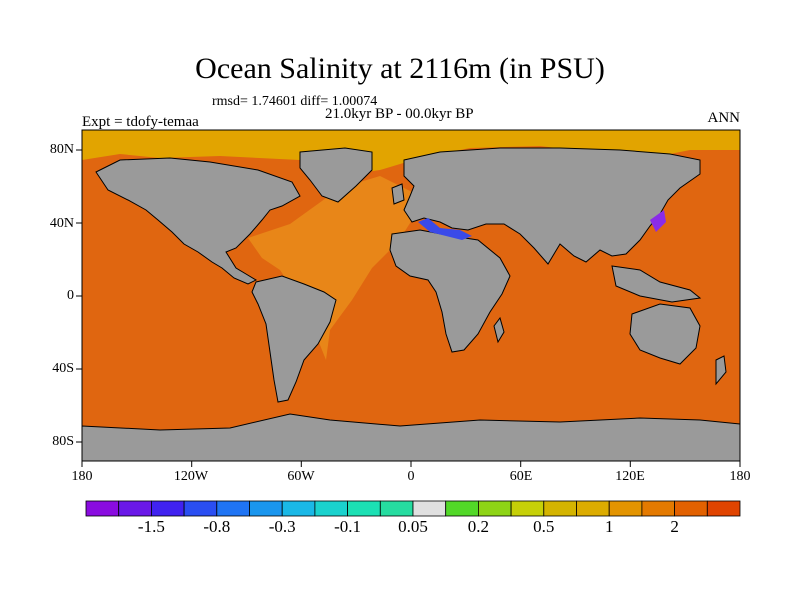 Image resolution: width=800 pixels, height=600 pixels. I want to click on lat-label-40n: 40N, so click(61, 223).